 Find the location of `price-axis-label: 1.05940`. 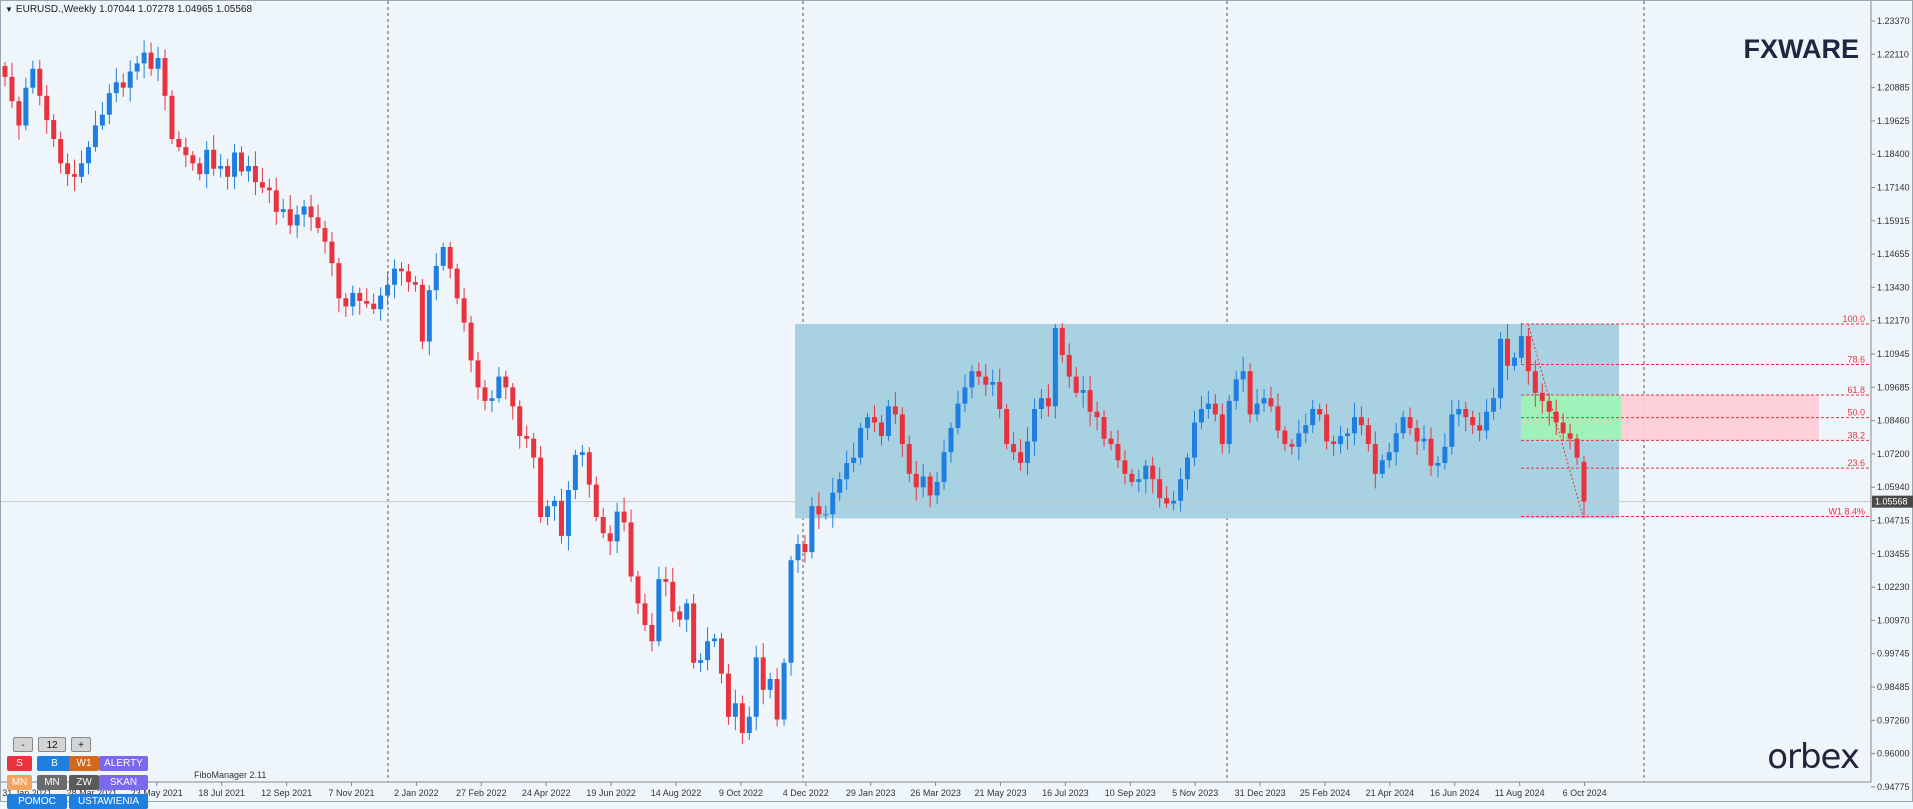

price-axis-label: 1.05940 is located at coordinates (1893, 487).